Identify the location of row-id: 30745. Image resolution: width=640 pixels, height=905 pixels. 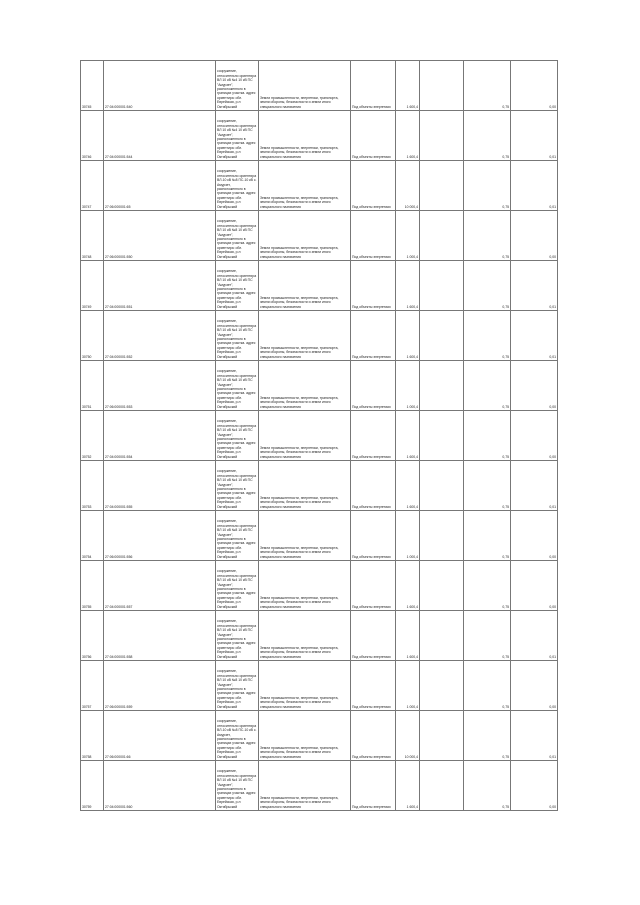
(92, 85).